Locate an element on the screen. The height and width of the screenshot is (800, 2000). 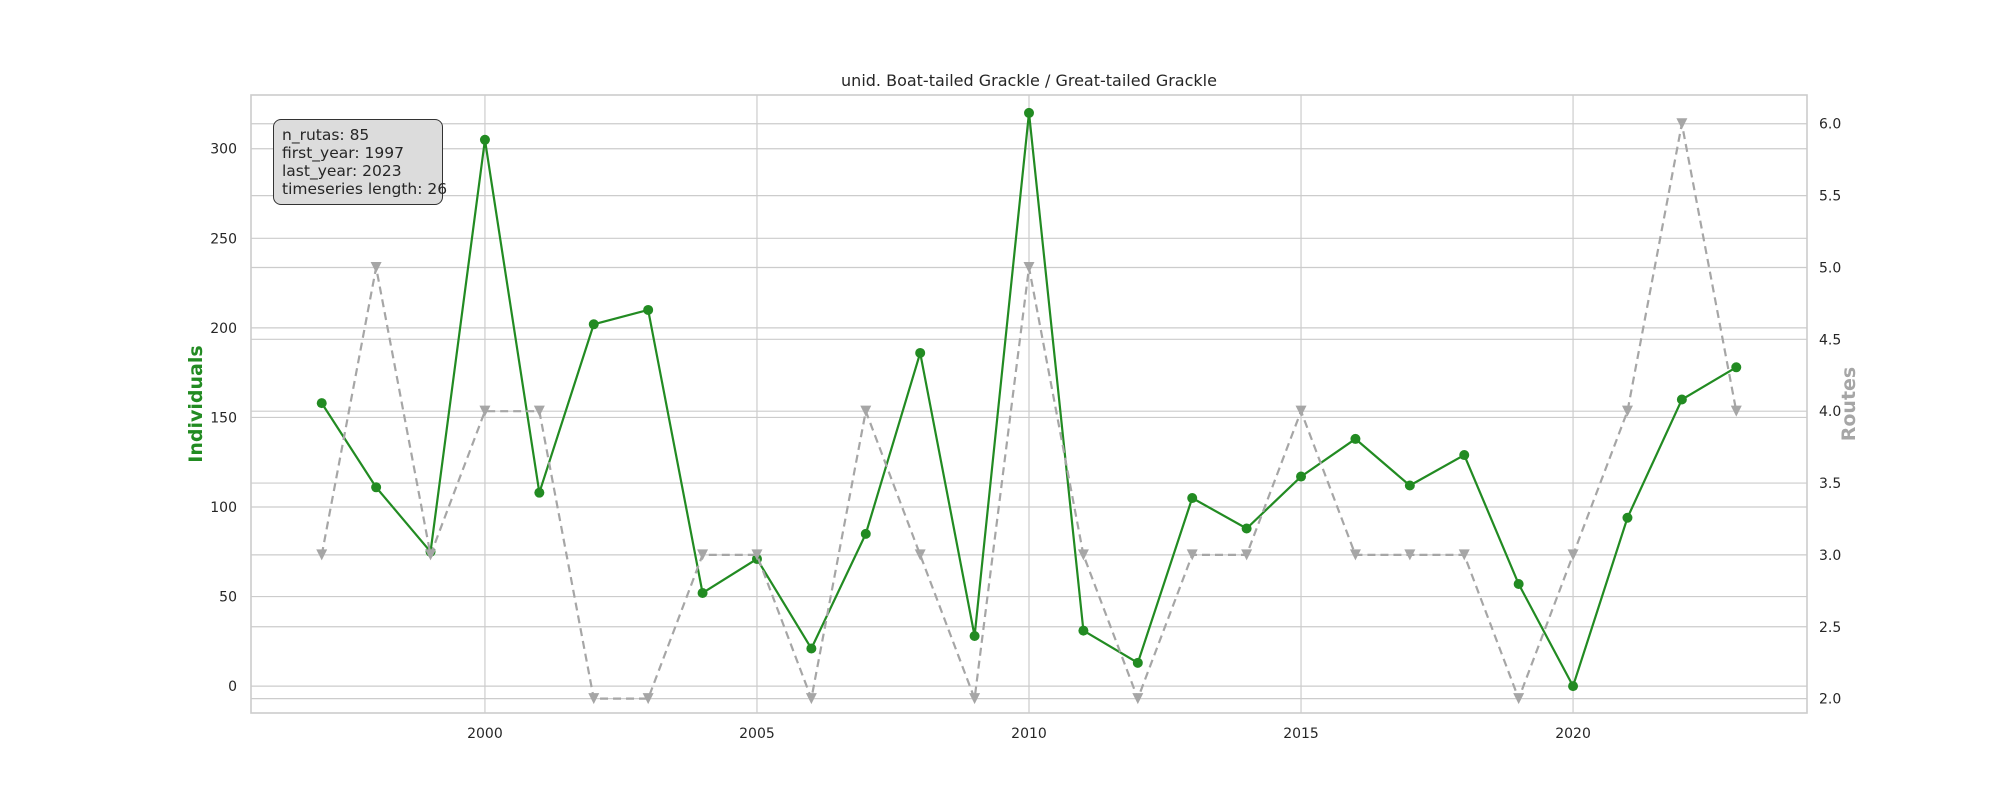
y-tick-label: 0 is located at coordinates (232, 687).